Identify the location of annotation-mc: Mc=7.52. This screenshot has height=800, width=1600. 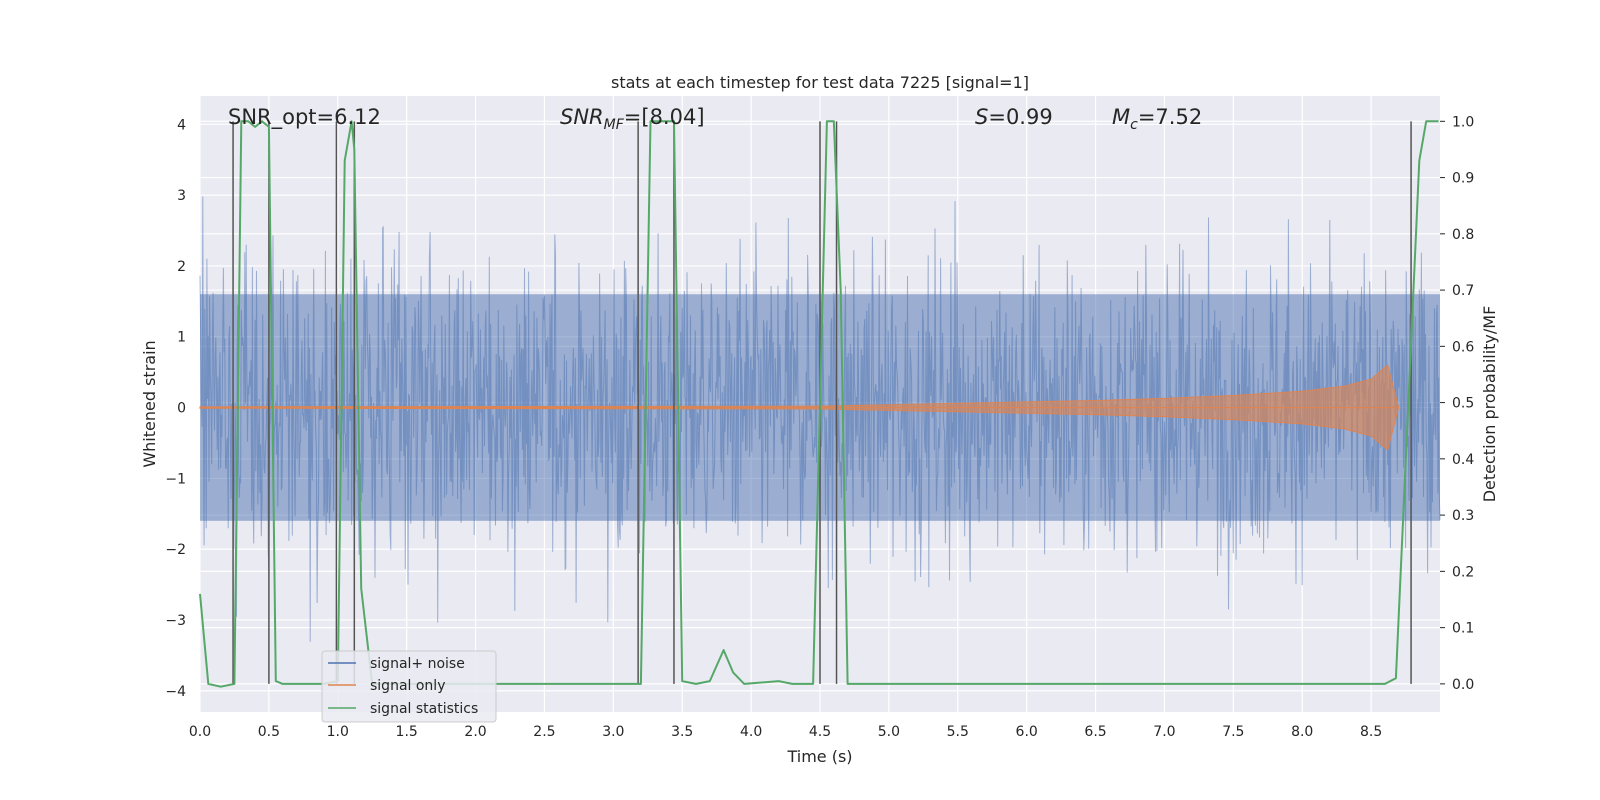
(1157, 119).